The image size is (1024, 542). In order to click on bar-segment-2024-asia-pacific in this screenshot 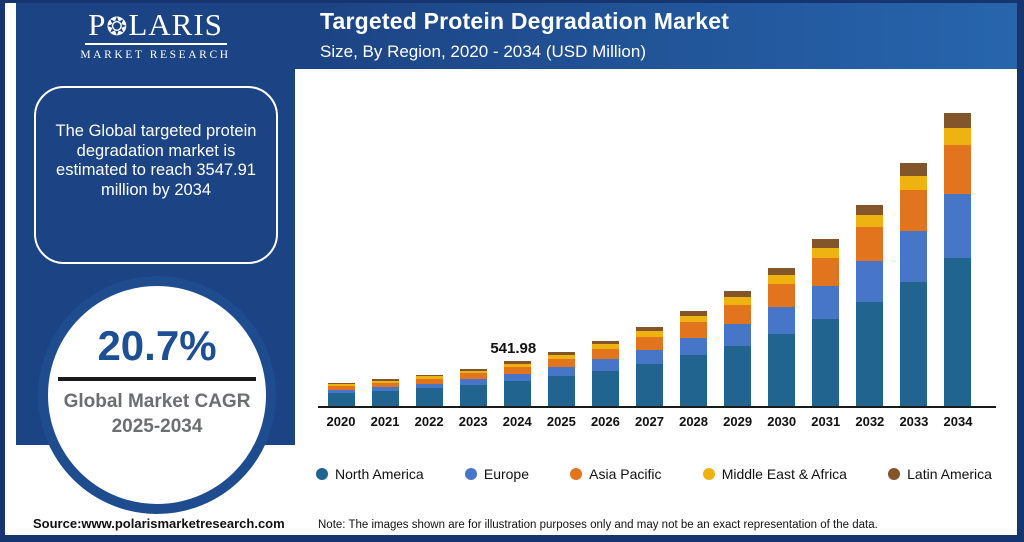, I will do `click(517, 370)`.